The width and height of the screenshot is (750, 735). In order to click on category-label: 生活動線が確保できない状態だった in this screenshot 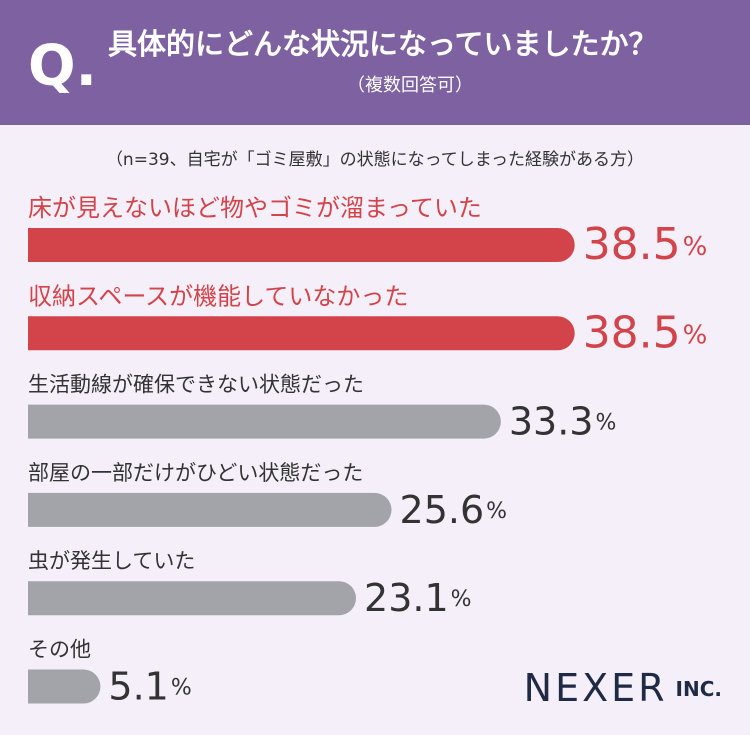, I will do `click(196, 385)`.